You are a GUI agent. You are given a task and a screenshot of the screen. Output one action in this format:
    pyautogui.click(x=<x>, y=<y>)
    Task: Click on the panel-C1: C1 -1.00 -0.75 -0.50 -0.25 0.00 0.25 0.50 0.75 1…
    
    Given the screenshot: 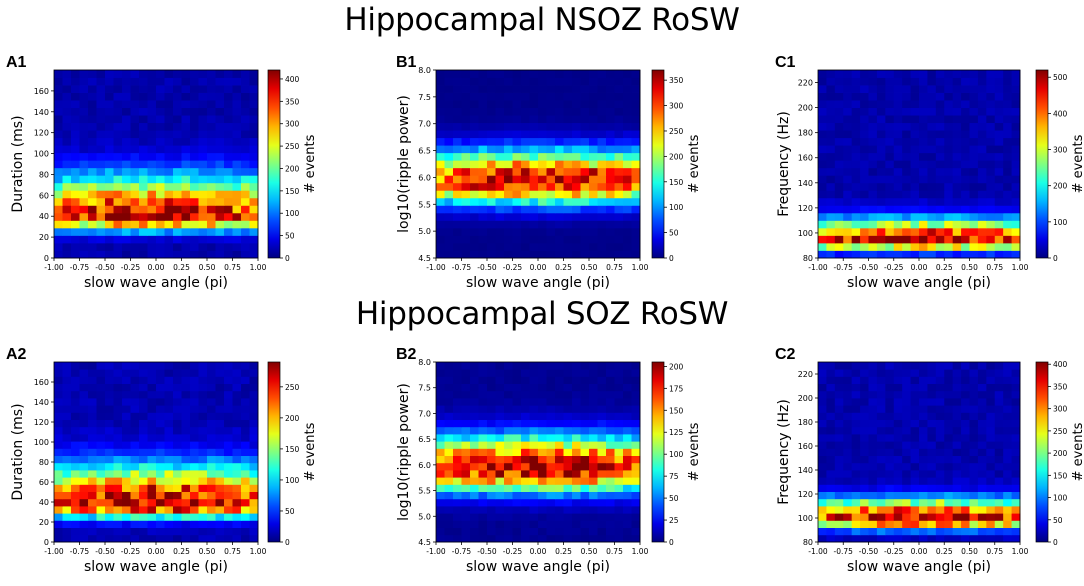 What is the action you would take?
    pyautogui.click(x=903, y=175)
    